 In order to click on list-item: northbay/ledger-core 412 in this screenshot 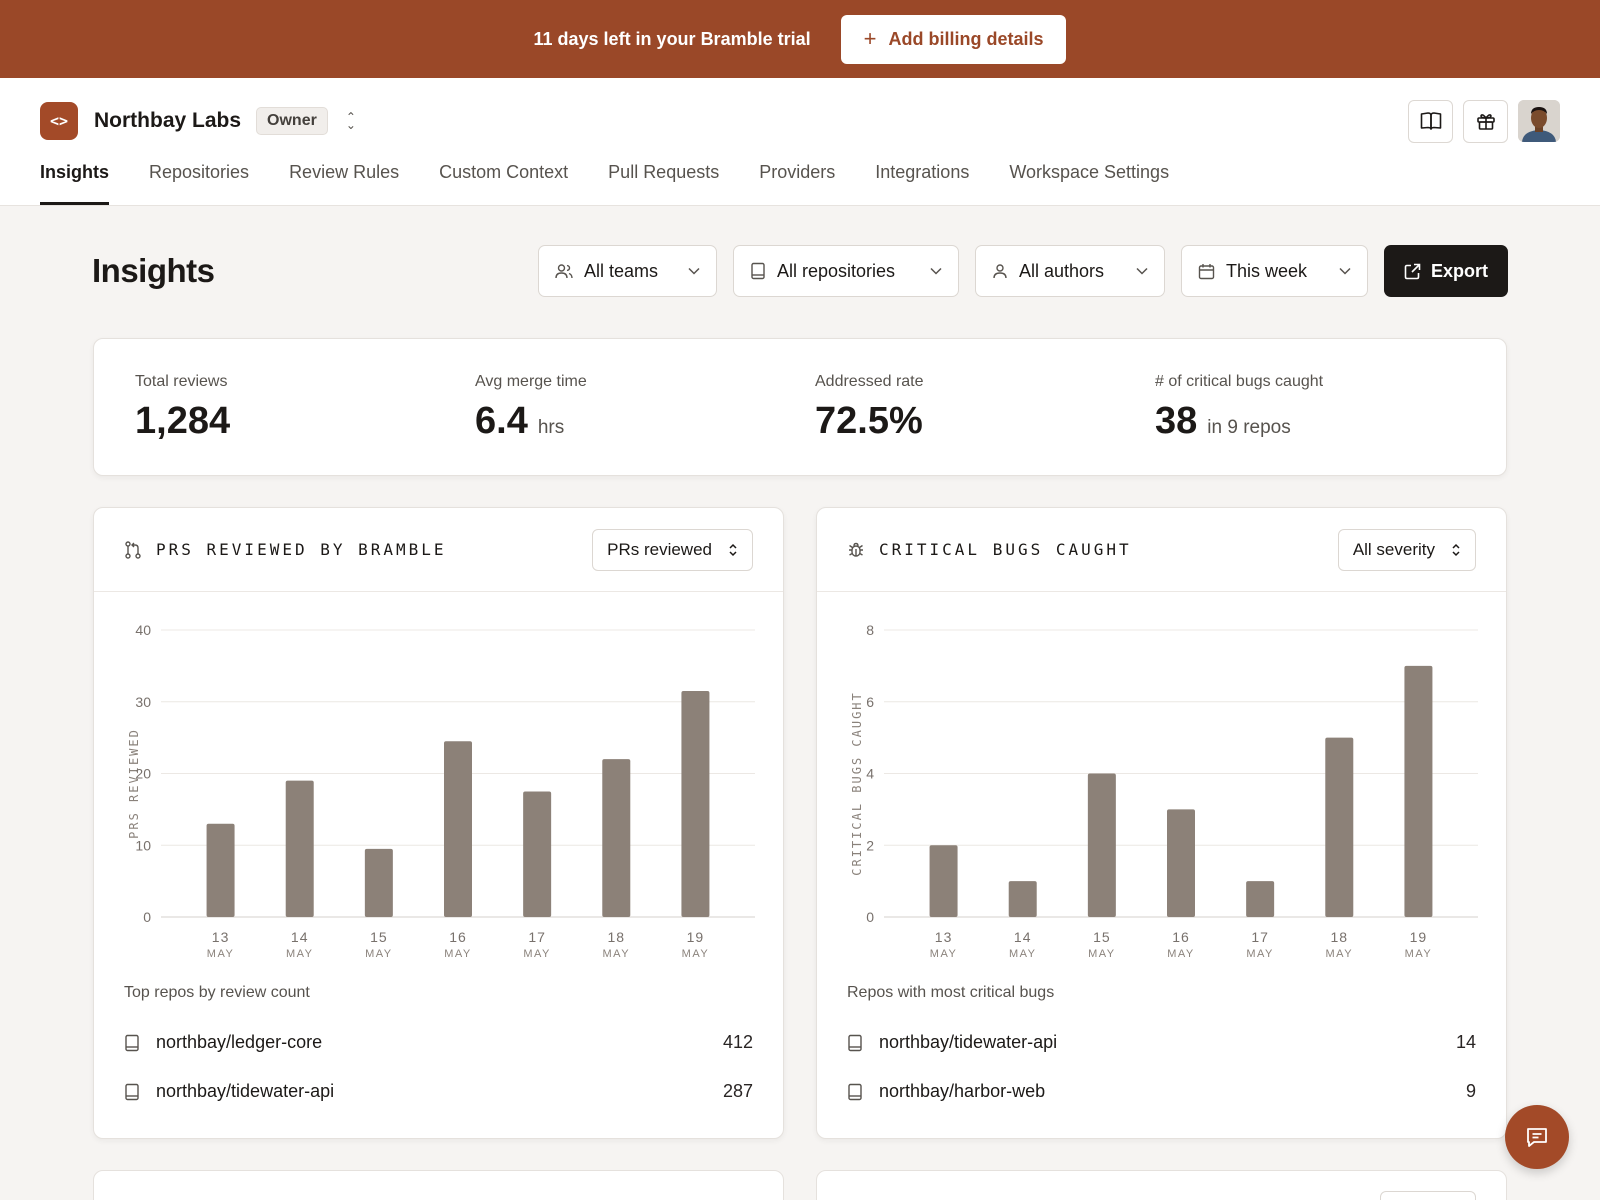, I will do `click(438, 1042)`.